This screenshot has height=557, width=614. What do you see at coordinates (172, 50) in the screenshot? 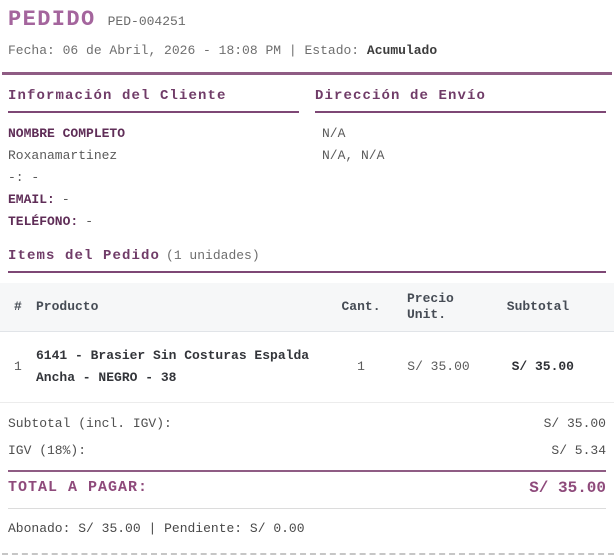
I see `date-value: 06 de Abril, 2026 - 18:08 PM` at bounding box center [172, 50].